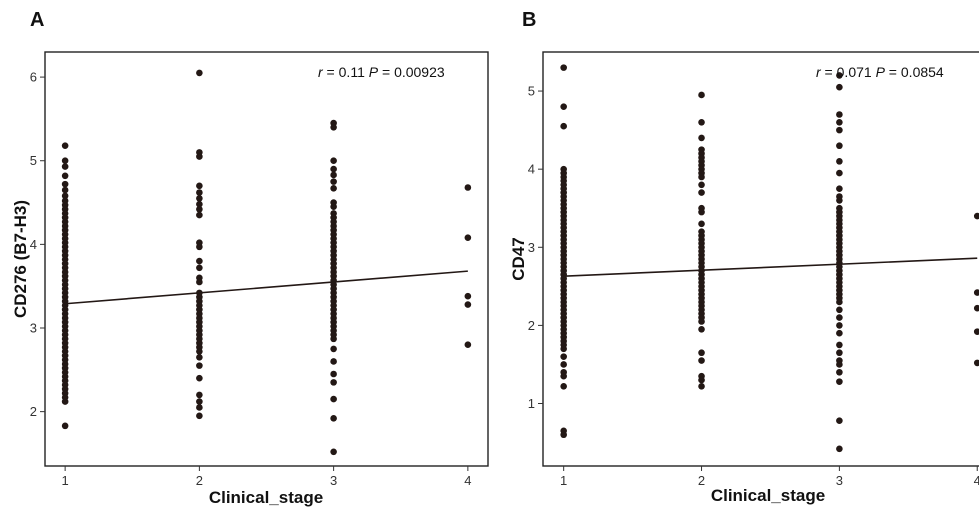 This screenshot has height=512, width=979. I want to click on panel-b-y-tick-label: 2, so click(531, 325).